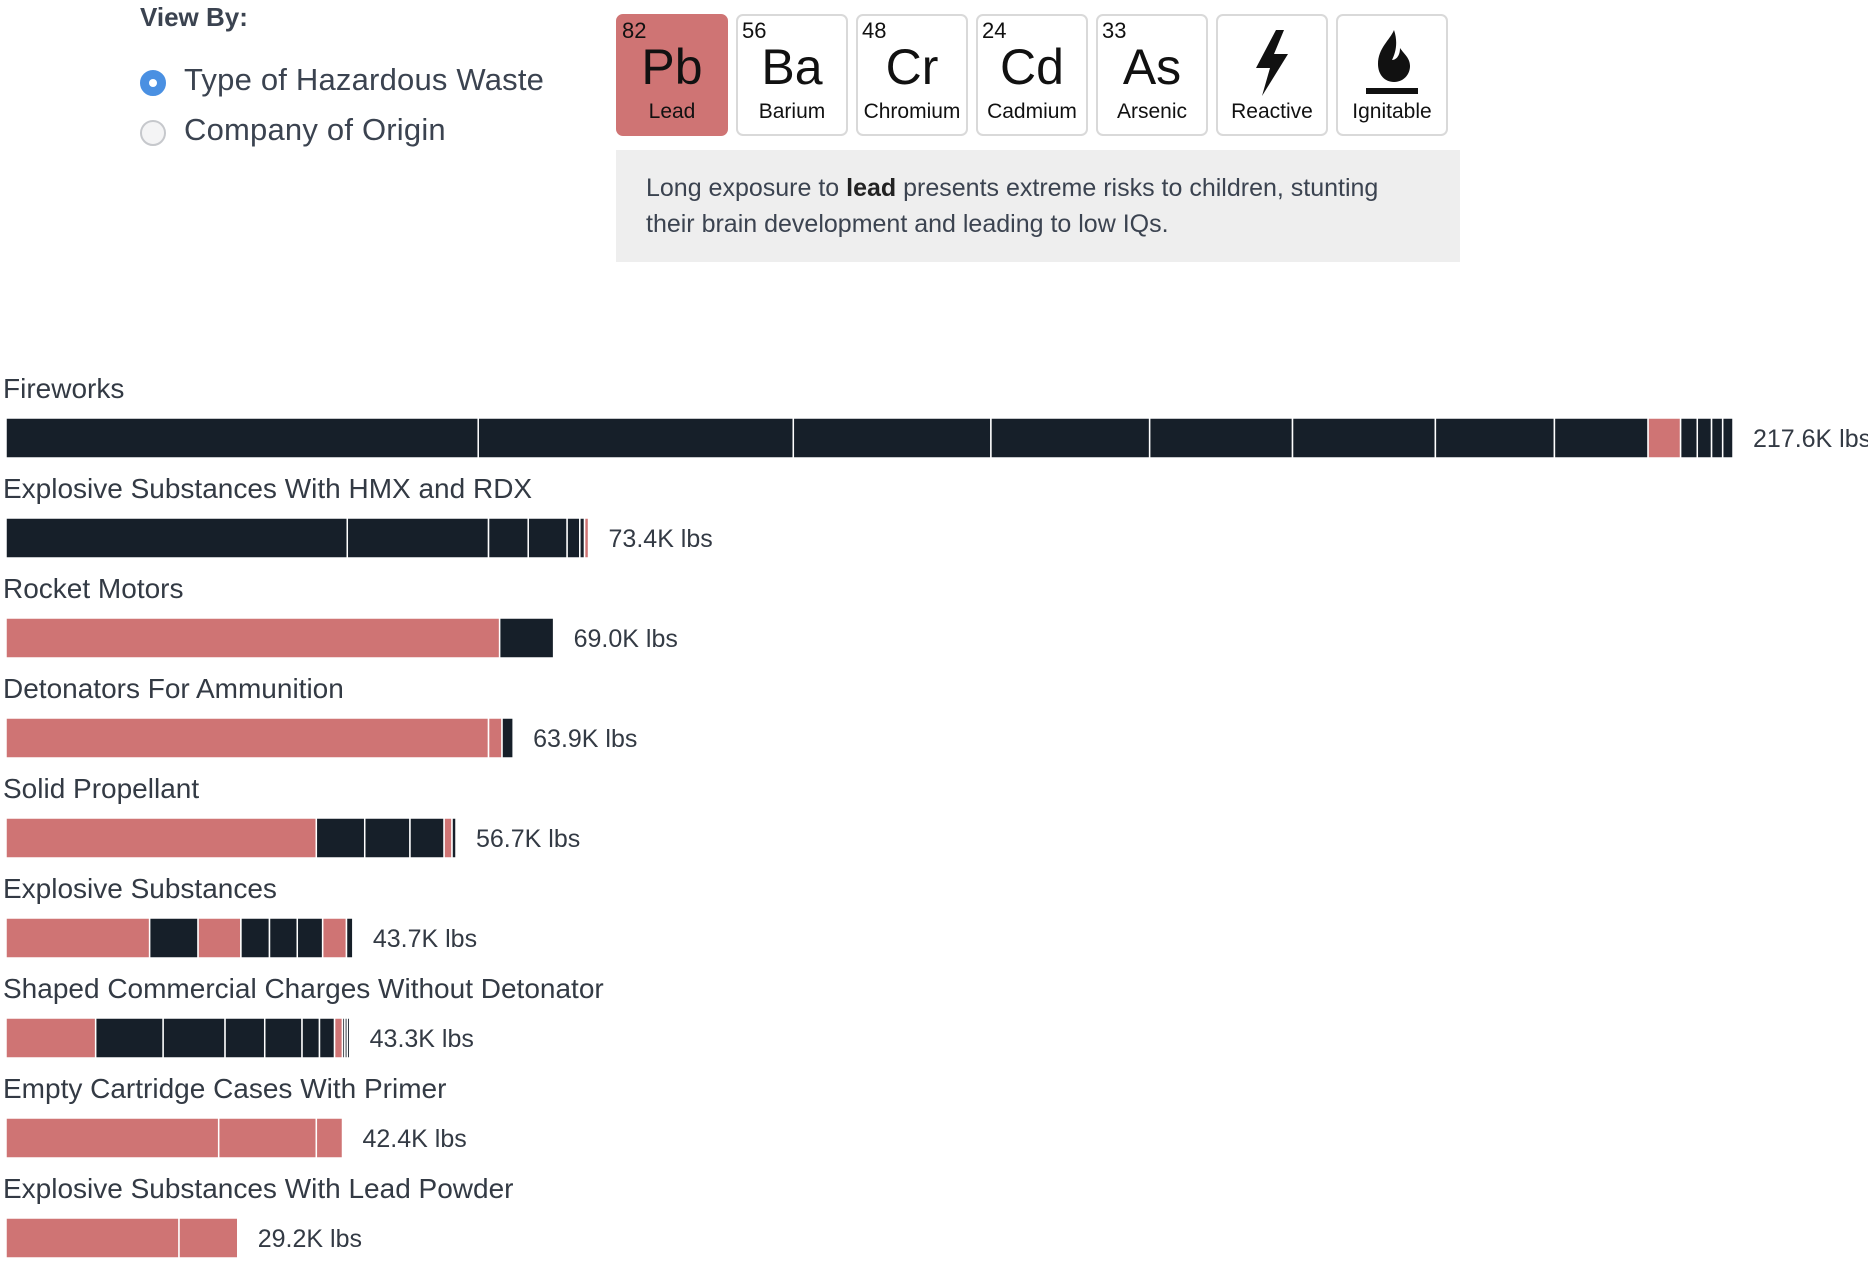 This screenshot has height=1264, width=1868. What do you see at coordinates (754, 30) in the screenshot?
I see `atomic-number: 56` at bounding box center [754, 30].